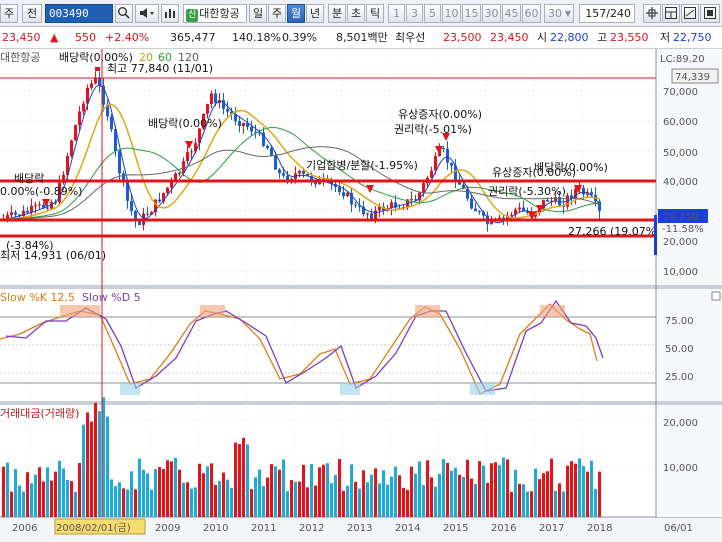 Image resolution: width=722 pixels, height=542 pixels. Describe the element at coordinates (32, 13) in the screenshot. I see `prev-button: 전` at that location.